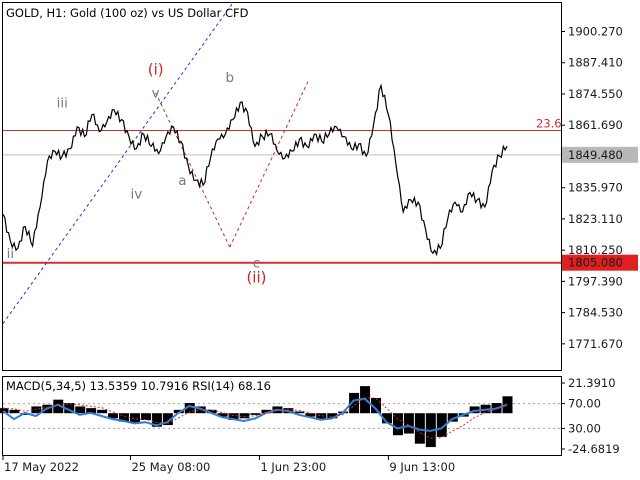  What do you see at coordinates (41, 467) in the screenshot?
I see `time-tick-label: 17 May 2022` at bounding box center [41, 467].